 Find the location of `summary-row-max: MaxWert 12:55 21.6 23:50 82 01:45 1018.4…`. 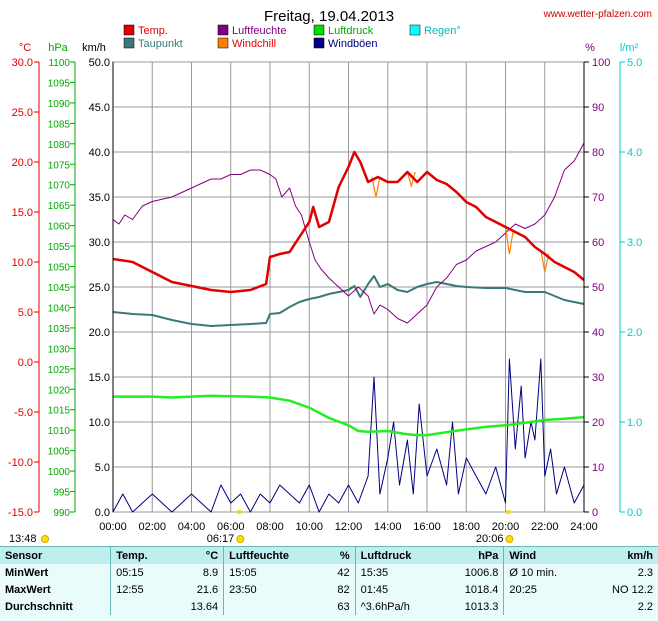

summary-row-max: MaxWert 12:55 21.6 23:50 82 01:45 1018.4… is located at coordinates (329, 589).